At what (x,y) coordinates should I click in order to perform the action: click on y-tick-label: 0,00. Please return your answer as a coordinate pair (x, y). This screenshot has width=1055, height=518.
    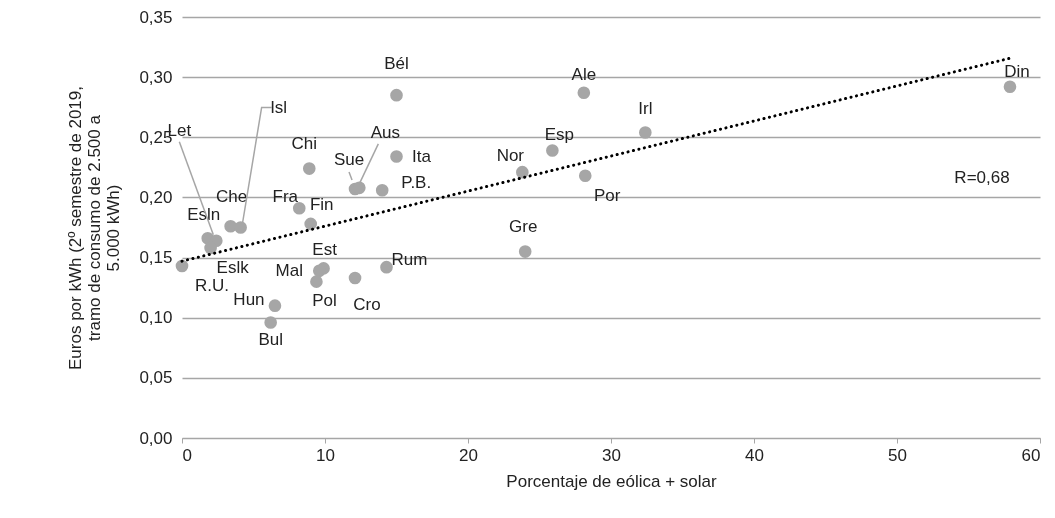
    Looking at the image, I should click on (156, 438).